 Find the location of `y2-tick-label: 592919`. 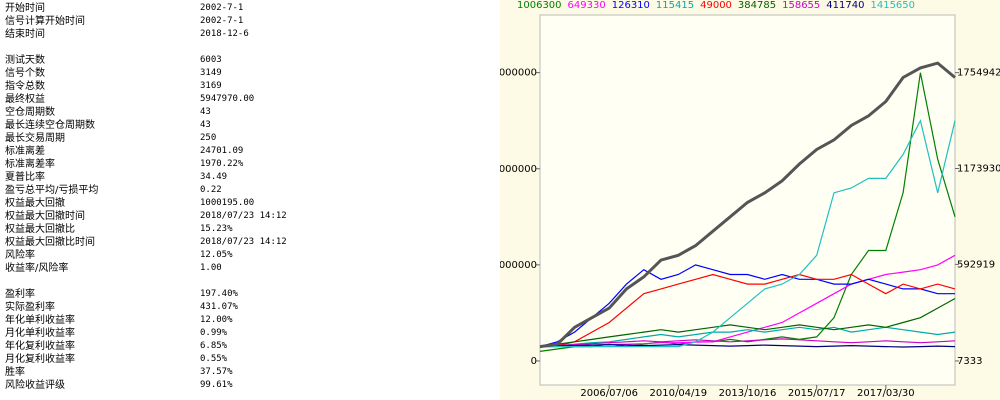

y2-tick-label: 592919 is located at coordinates (976, 264).